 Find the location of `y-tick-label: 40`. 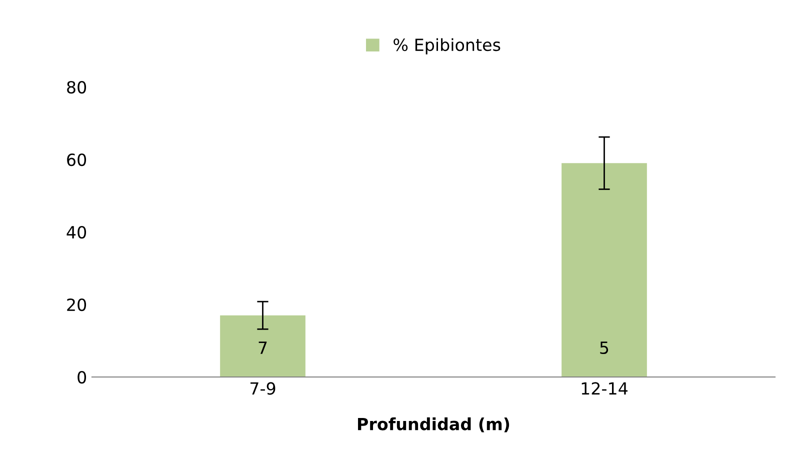

y-tick-label: 40 is located at coordinates (76, 232).